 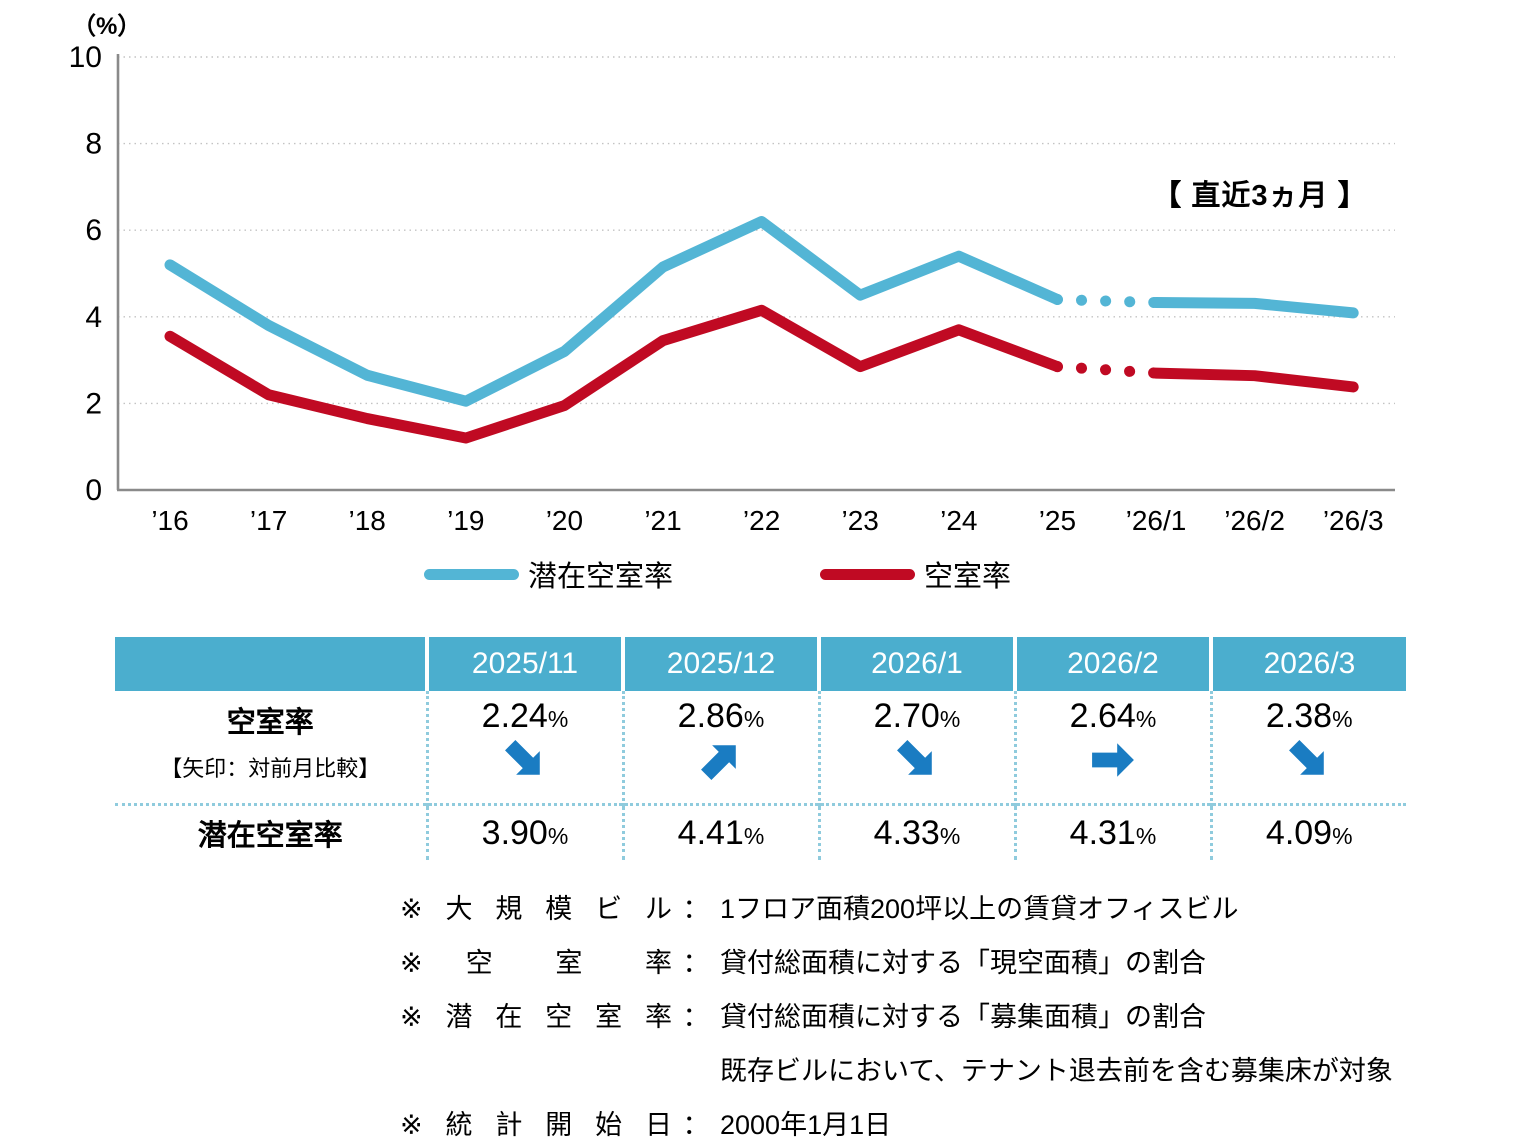 I want to click on footnote-label: ※ 空 室 率, so click(x=536, y=962).